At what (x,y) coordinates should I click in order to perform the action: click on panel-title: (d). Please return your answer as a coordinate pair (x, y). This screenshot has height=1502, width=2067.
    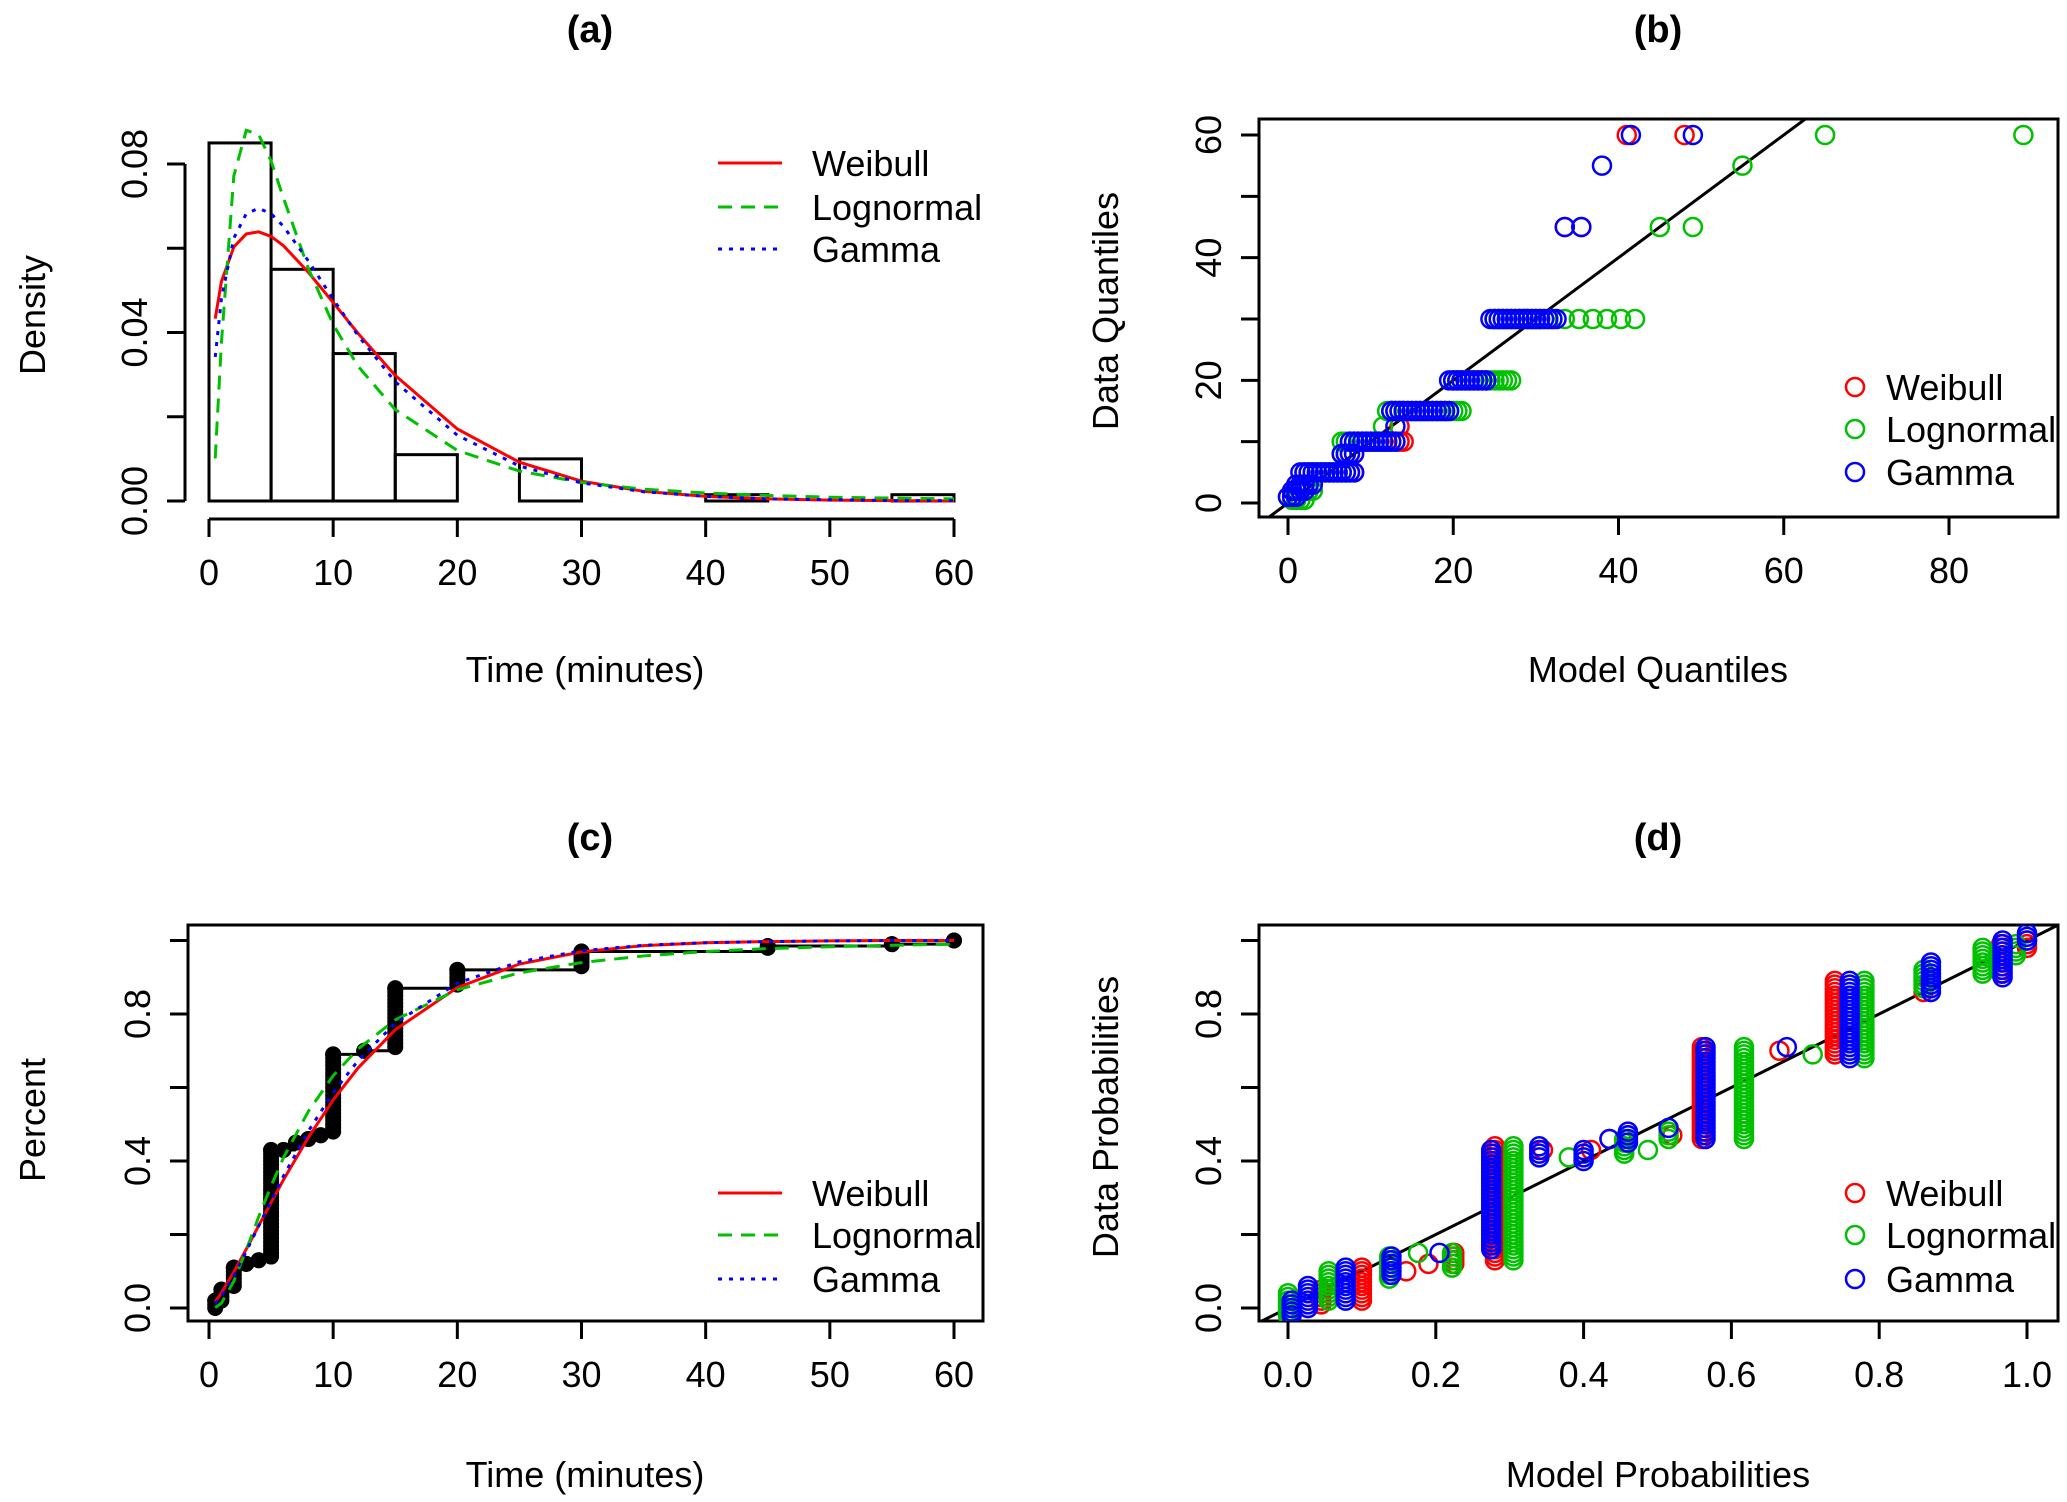
    Looking at the image, I should click on (1658, 838).